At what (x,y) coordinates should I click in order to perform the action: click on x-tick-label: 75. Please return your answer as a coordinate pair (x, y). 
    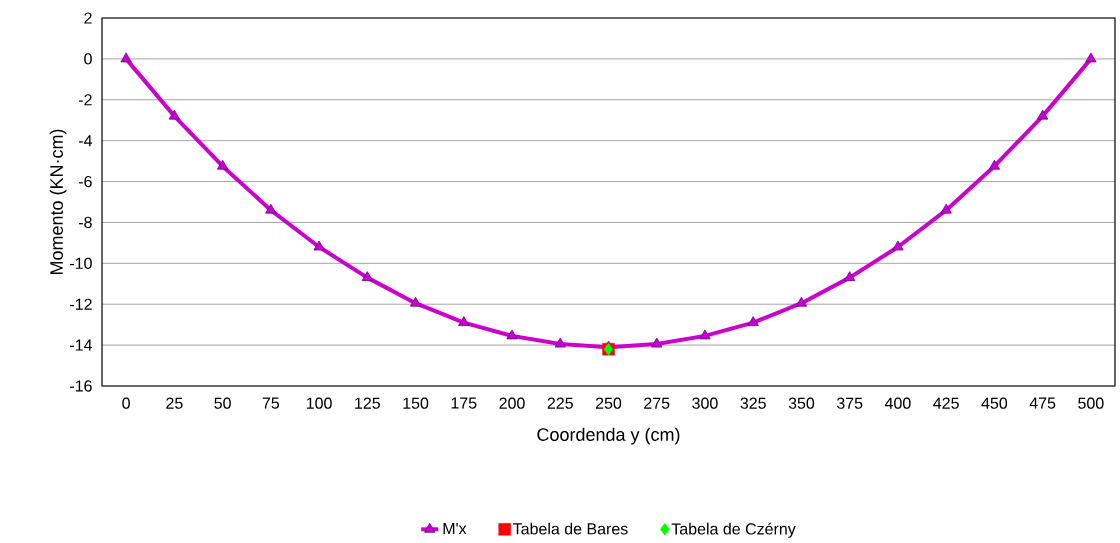
    Looking at the image, I should click on (271, 403).